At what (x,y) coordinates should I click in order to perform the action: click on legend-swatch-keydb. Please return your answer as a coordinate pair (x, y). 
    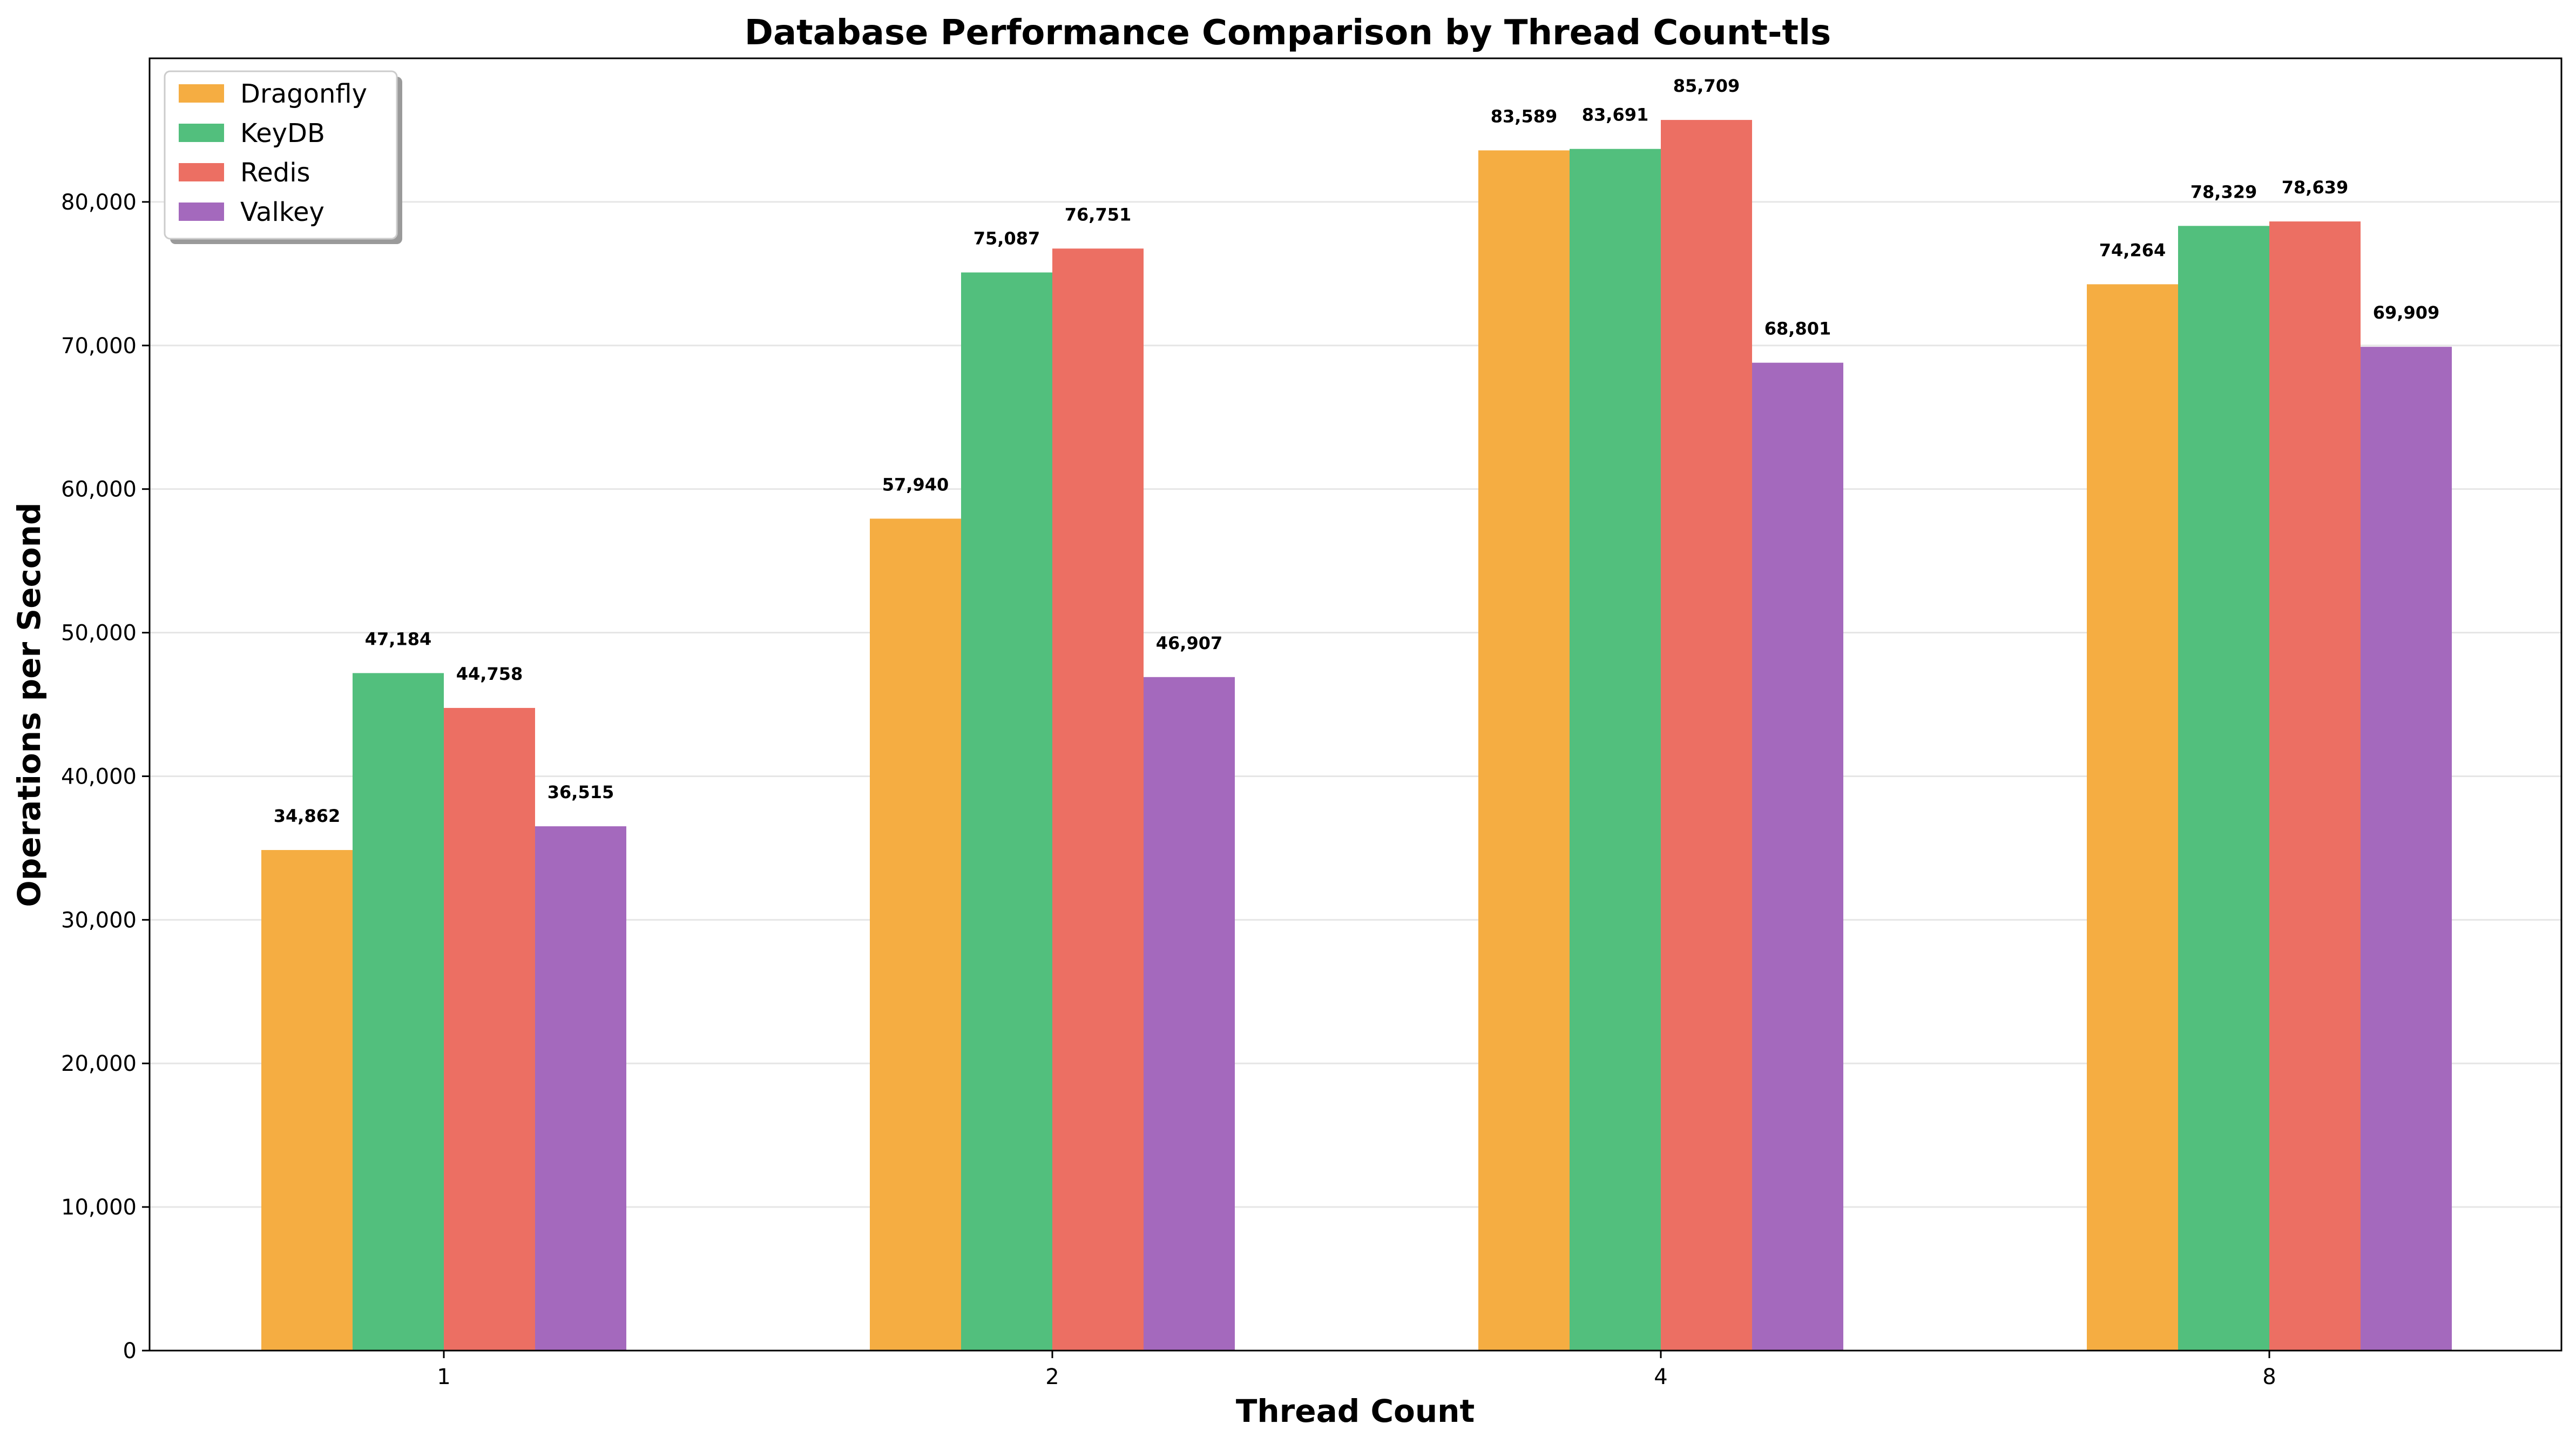
    Looking at the image, I should click on (201, 133).